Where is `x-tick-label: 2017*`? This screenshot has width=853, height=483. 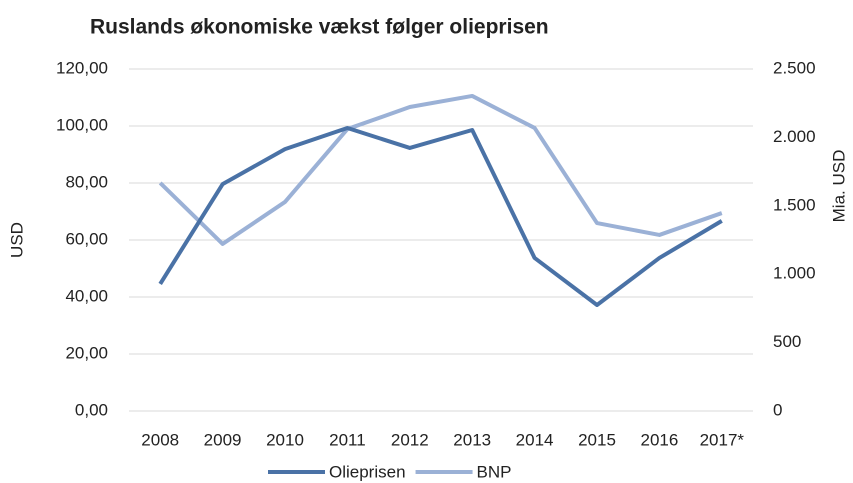
x-tick-label: 2017* is located at coordinates (722, 439).